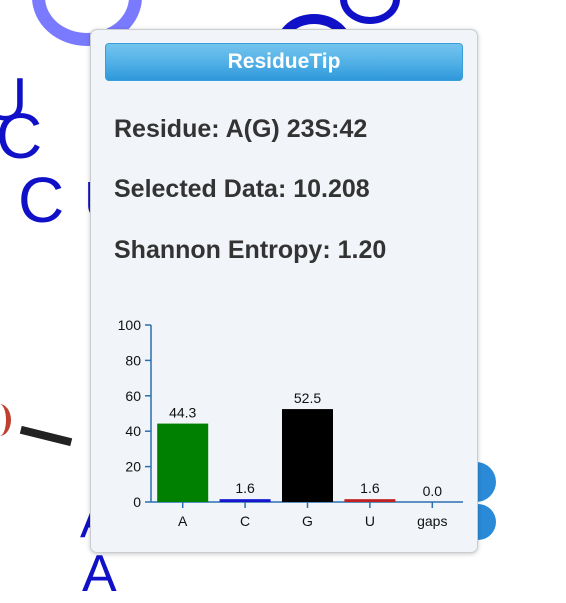 The height and width of the screenshot is (603, 566). What do you see at coordinates (307, 455) in the screenshot?
I see `bar-G` at bounding box center [307, 455].